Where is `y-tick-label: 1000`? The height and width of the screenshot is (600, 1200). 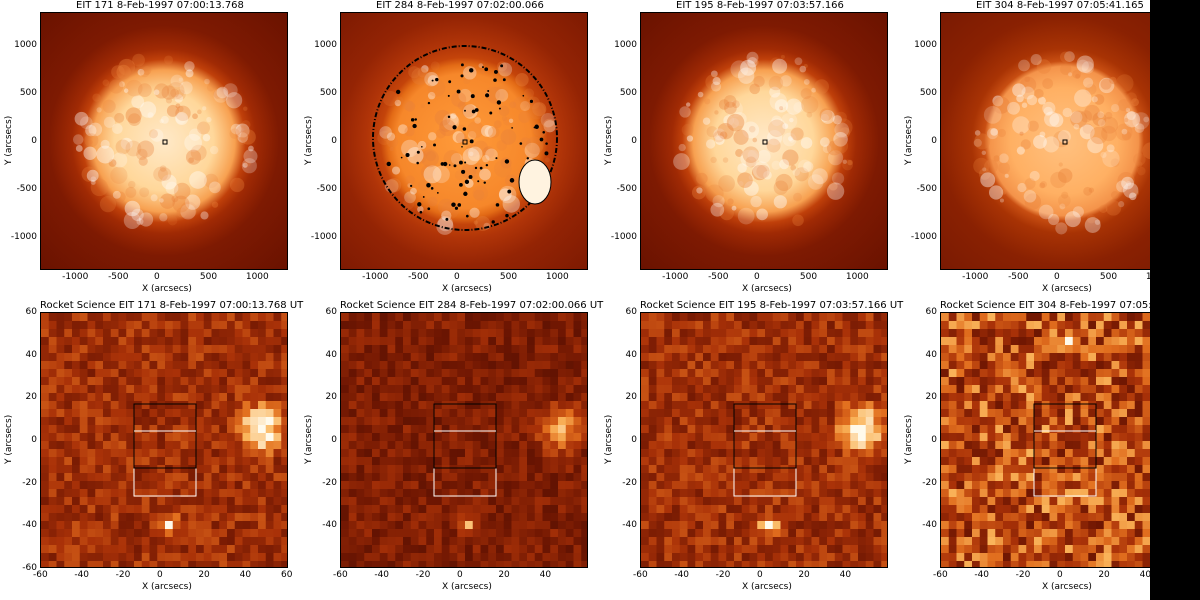
y-tick-label: 1000 is located at coordinates (925, 45).